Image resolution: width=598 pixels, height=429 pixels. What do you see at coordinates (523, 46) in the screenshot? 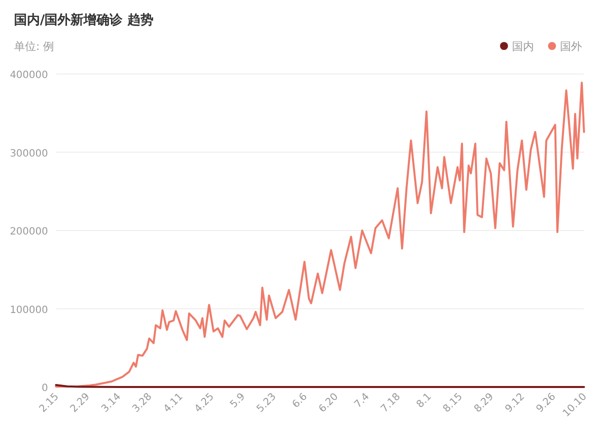
I see `legend-label: 国内` at bounding box center [523, 46].